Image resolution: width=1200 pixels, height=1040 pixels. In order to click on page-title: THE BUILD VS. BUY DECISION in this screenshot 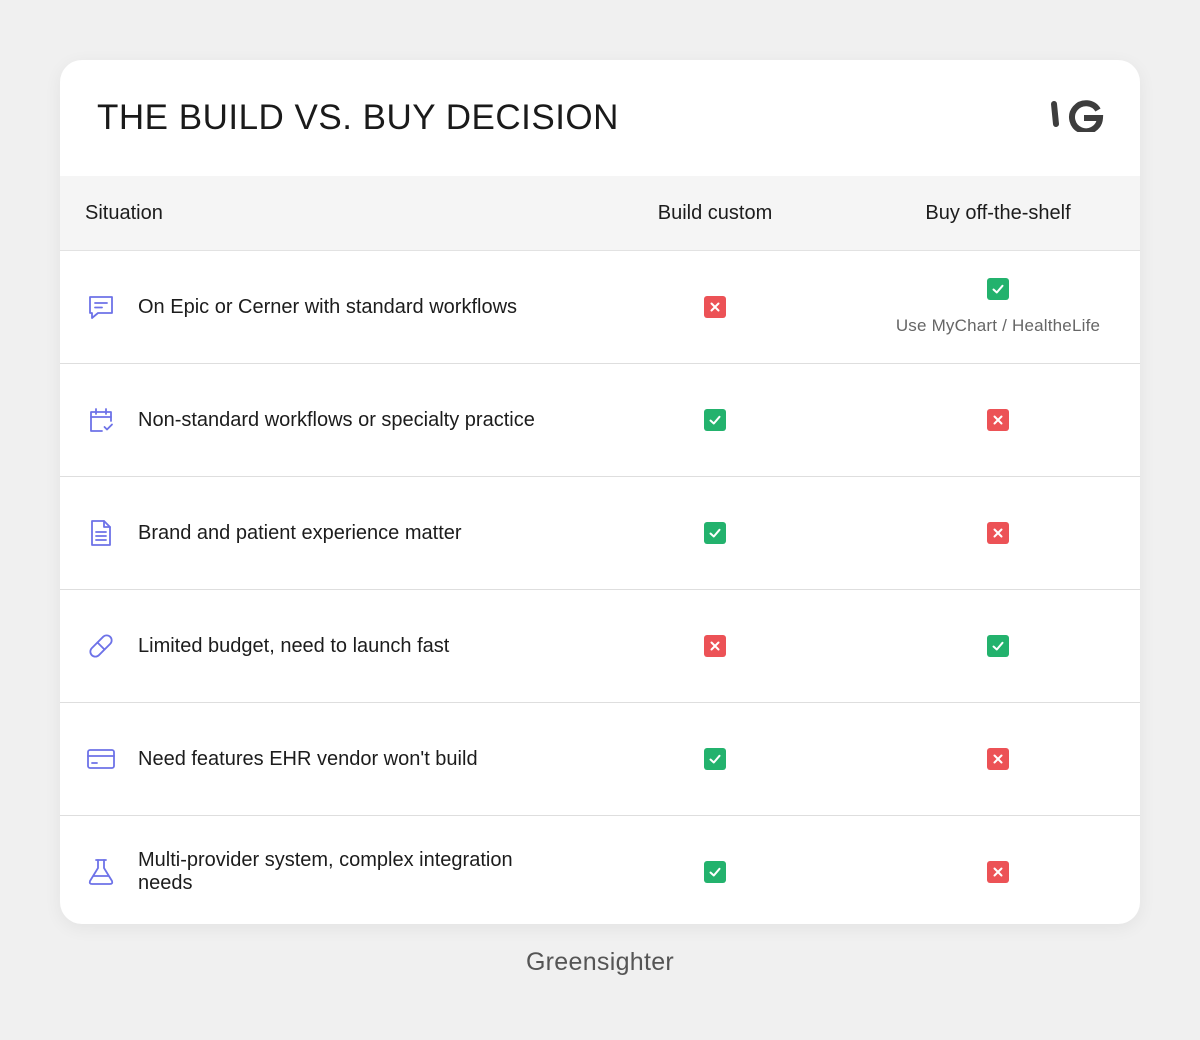, I will do `click(358, 117)`.